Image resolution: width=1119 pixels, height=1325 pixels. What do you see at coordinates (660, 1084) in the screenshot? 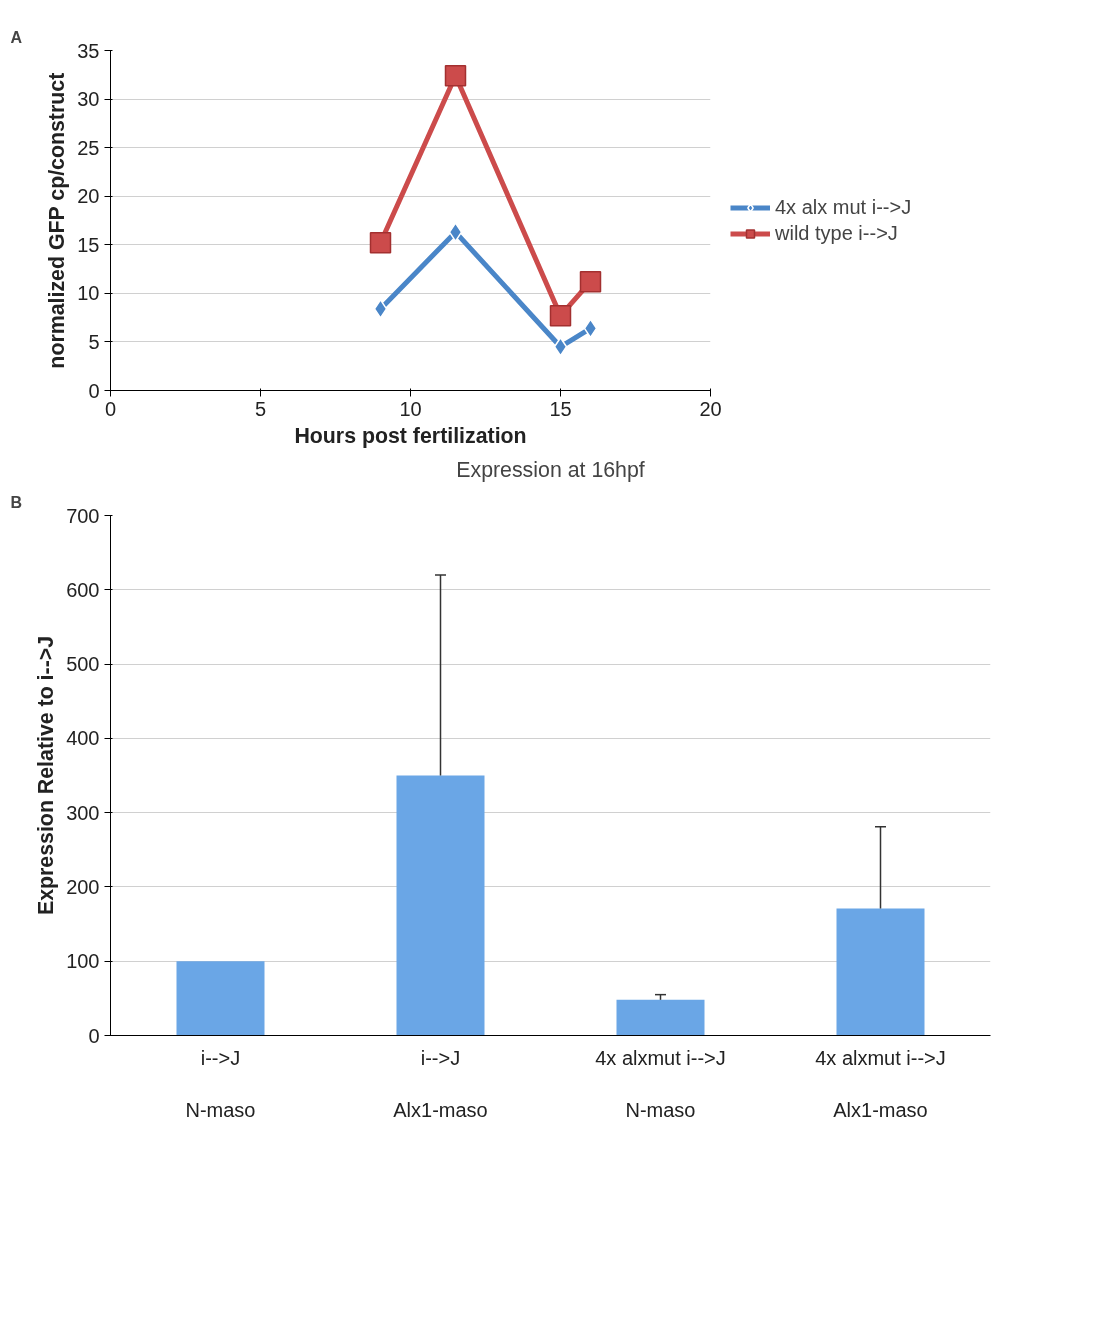
I see `category-label: 4x alxmut i-->J N-maso` at bounding box center [660, 1084].